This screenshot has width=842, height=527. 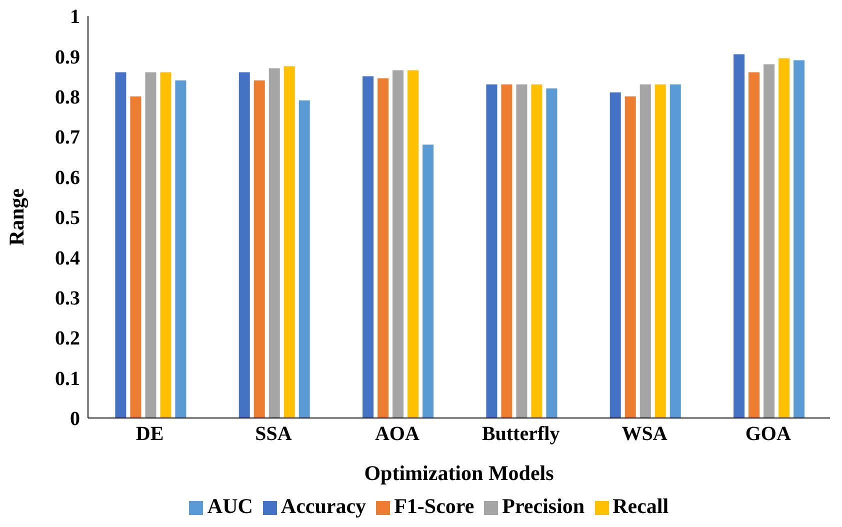 What do you see at coordinates (67, 299) in the screenshot?
I see `y-tick-label: 0.3` at bounding box center [67, 299].